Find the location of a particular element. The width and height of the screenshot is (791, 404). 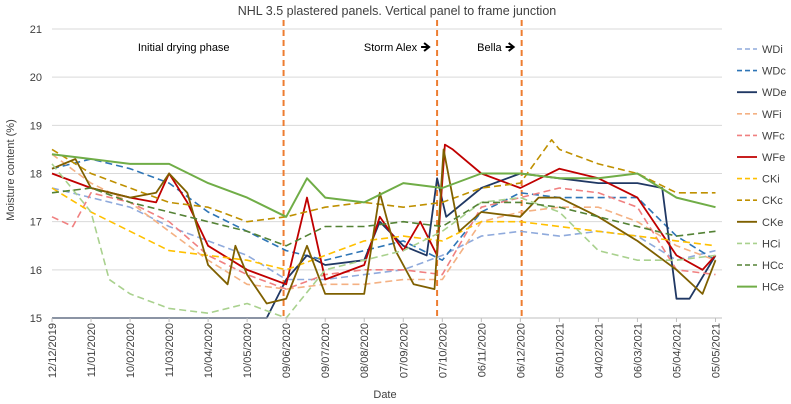

legend-label-cki: CKi is located at coordinates (771, 180).